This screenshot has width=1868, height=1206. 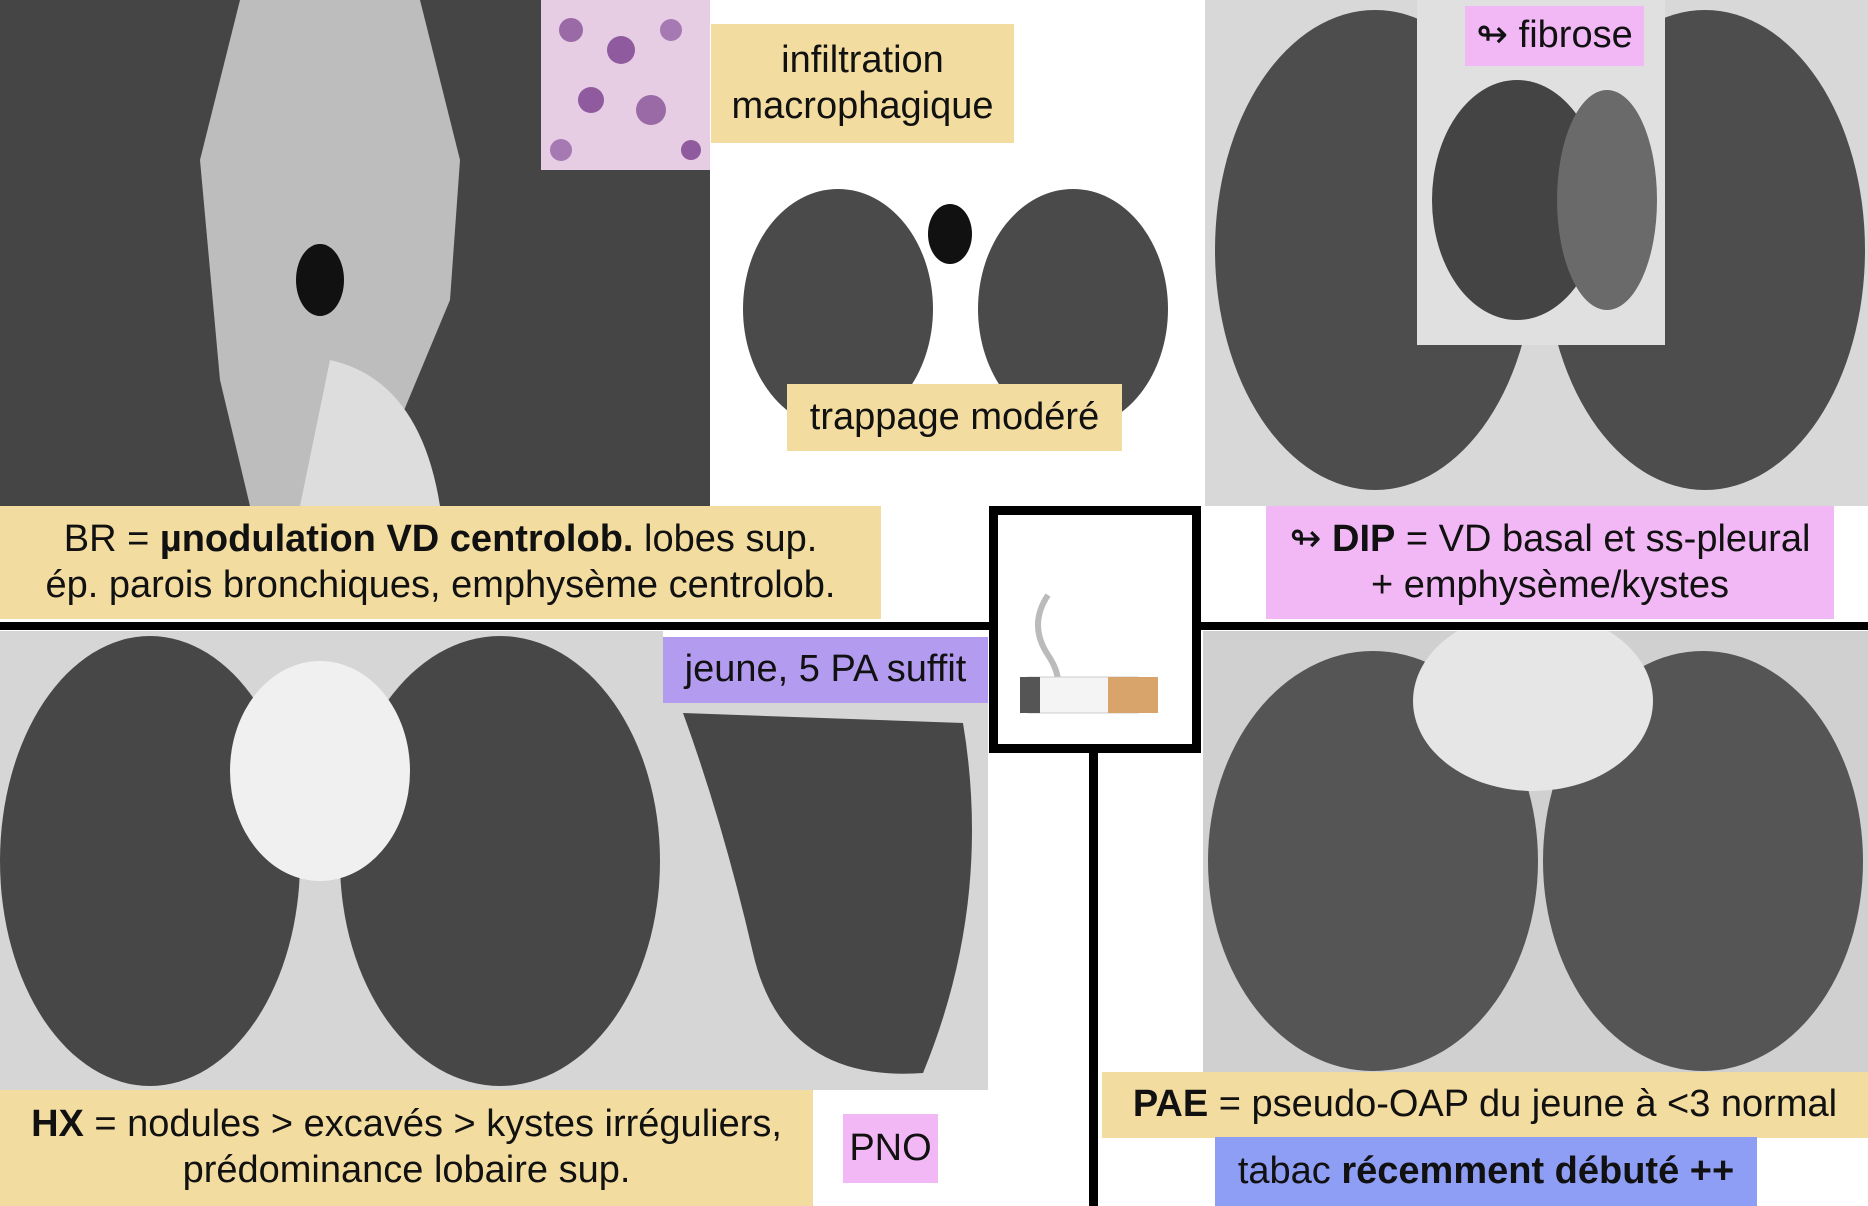 I want to click on label-text: ↬, so click(x=1310, y=538).